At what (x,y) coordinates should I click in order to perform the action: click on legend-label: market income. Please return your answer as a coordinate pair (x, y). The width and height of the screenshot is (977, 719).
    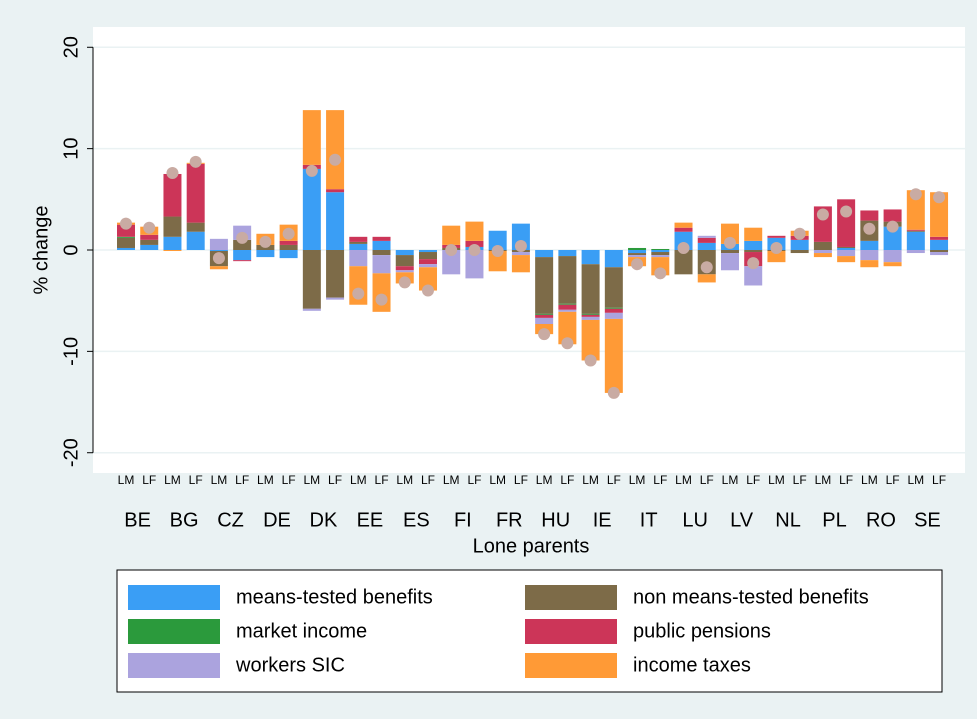
    Looking at the image, I should click on (301, 631).